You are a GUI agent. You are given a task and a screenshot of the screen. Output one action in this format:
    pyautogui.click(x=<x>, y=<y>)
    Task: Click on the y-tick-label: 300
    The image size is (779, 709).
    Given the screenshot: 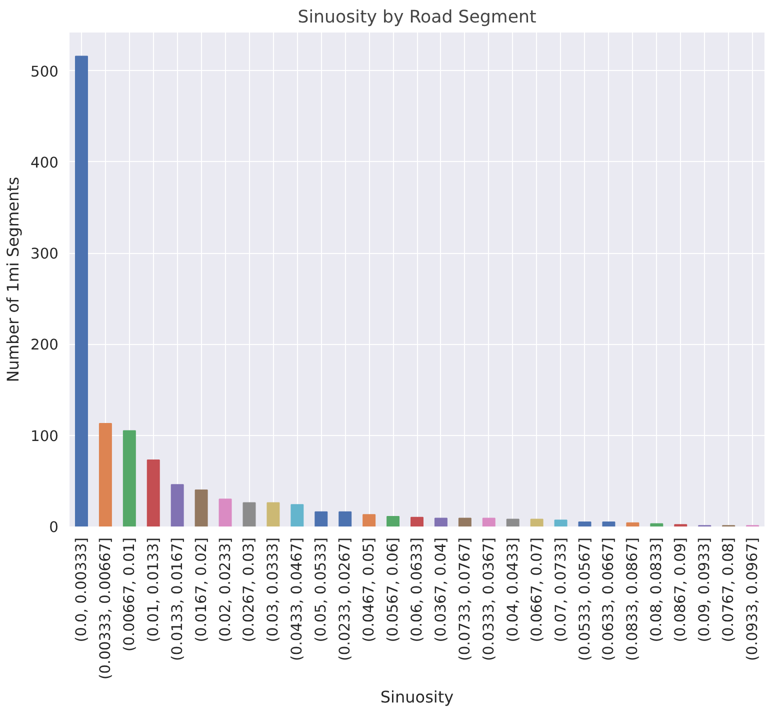 What is the action you would take?
    pyautogui.click(x=44, y=254)
    